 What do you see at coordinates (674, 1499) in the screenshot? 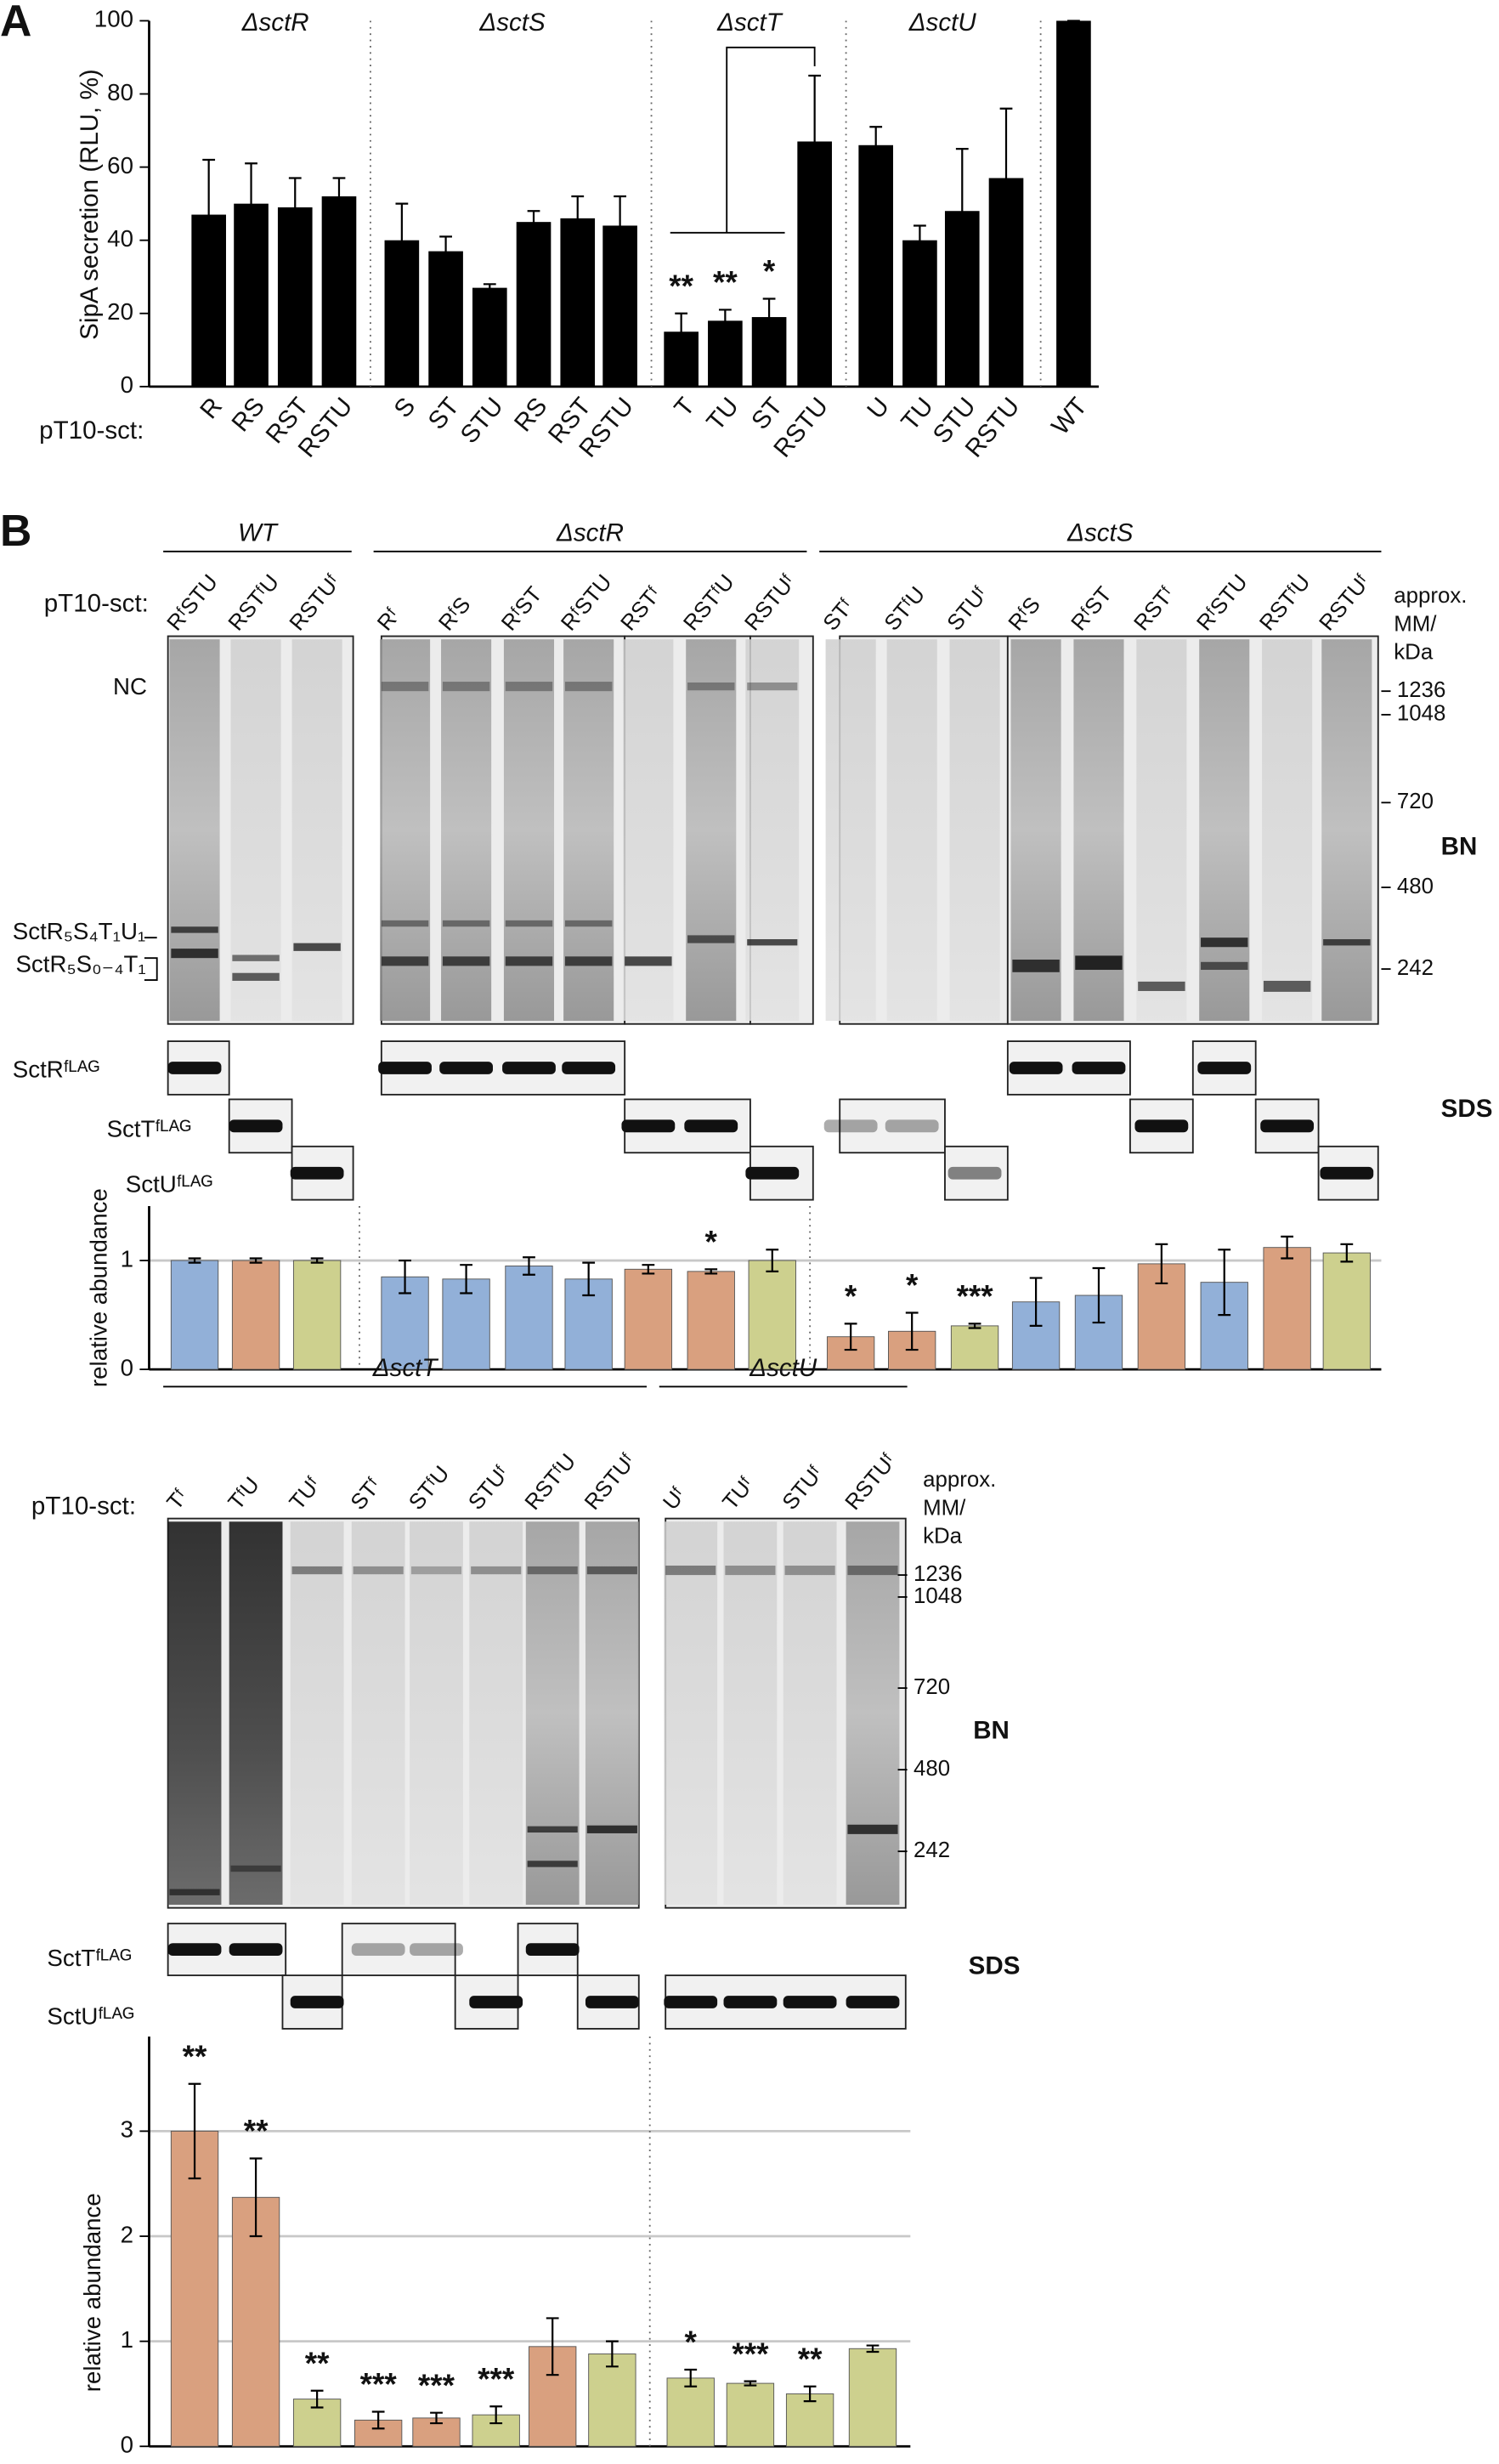
I see `lane-label: Uᶠ` at bounding box center [674, 1499].